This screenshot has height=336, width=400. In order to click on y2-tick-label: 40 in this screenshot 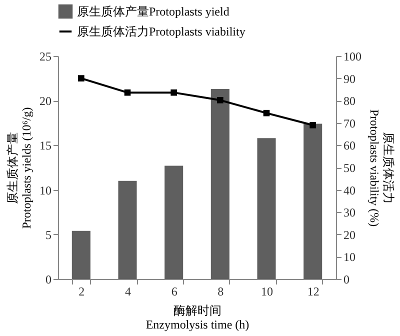, I will do `click(350, 190)`.